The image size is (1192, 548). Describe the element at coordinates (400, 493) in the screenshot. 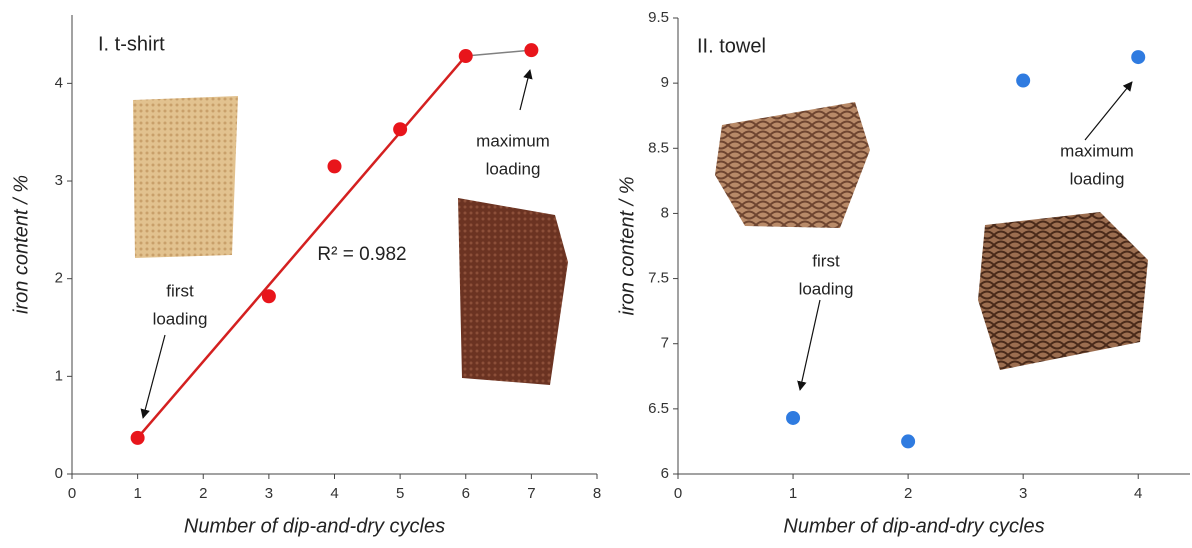

I see `x-tick-label: 5` at that location.